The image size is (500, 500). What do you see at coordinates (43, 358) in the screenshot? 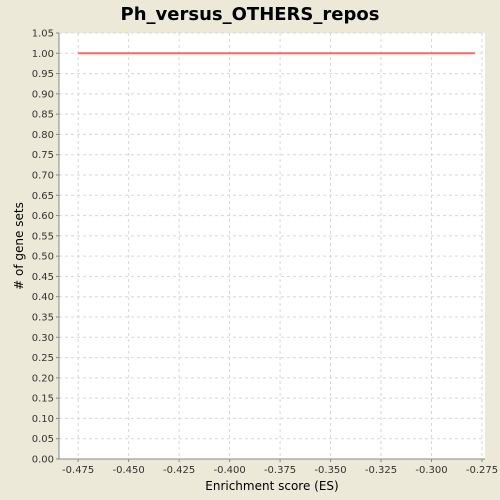
I see `y-tick-label: 0.25` at bounding box center [43, 358].